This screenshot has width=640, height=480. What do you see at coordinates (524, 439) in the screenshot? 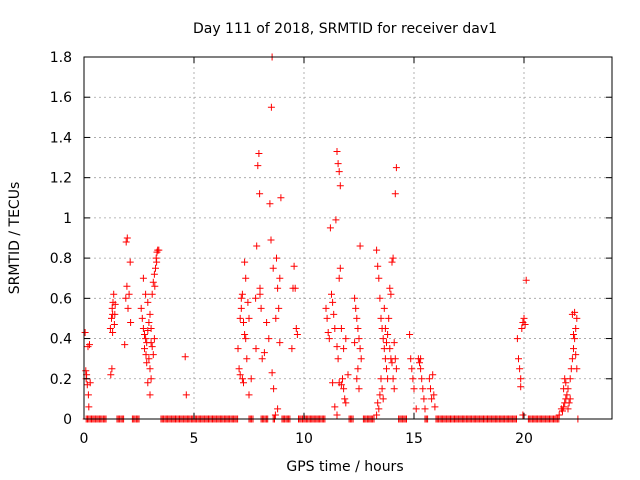
I see `x-tick-label: 20` at bounding box center [524, 439].